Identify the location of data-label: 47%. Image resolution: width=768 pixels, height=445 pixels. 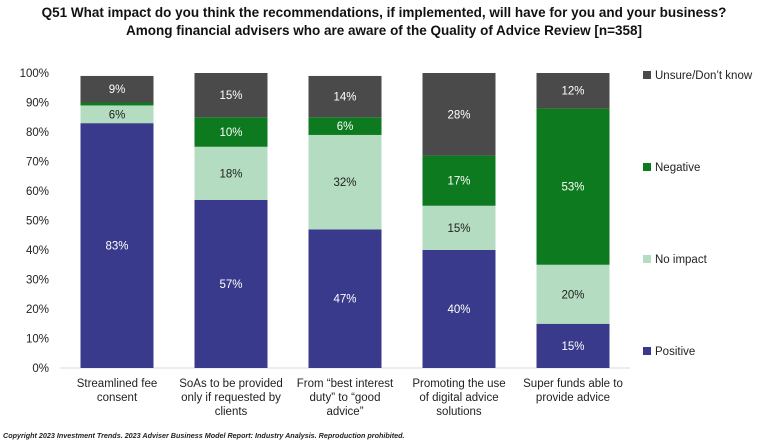
(344, 300).